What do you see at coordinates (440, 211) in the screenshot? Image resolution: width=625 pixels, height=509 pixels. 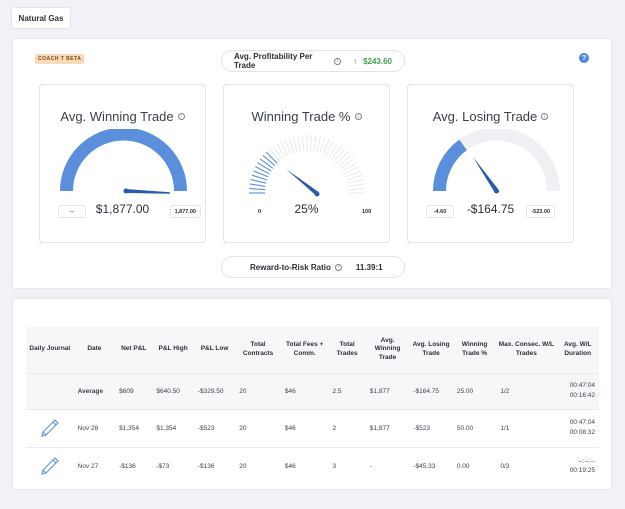 I see `gauge-min-box: -4.60` at bounding box center [440, 211].